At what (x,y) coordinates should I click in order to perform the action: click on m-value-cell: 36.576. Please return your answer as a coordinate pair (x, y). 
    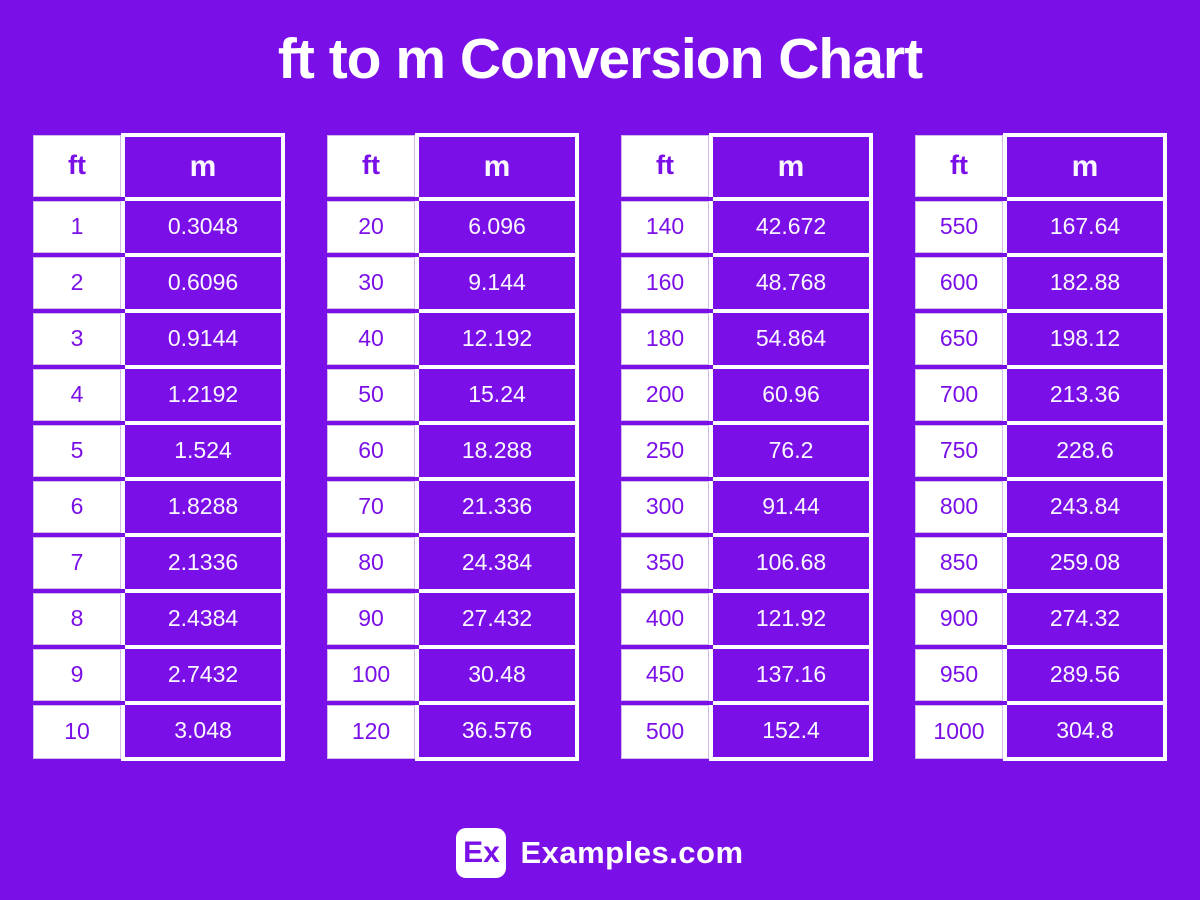
    Looking at the image, I should click on (497, 730).